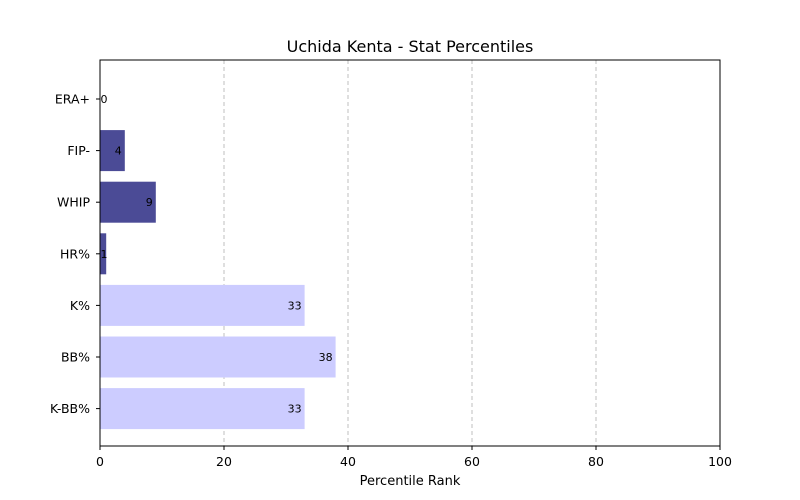 Image resolution: width=800 pixels, height=500 pixels. What do you see at coordinates (78, 150) in the screenshot?
I see `y-tick-label: FIP-` at bounding box center [78, 150].